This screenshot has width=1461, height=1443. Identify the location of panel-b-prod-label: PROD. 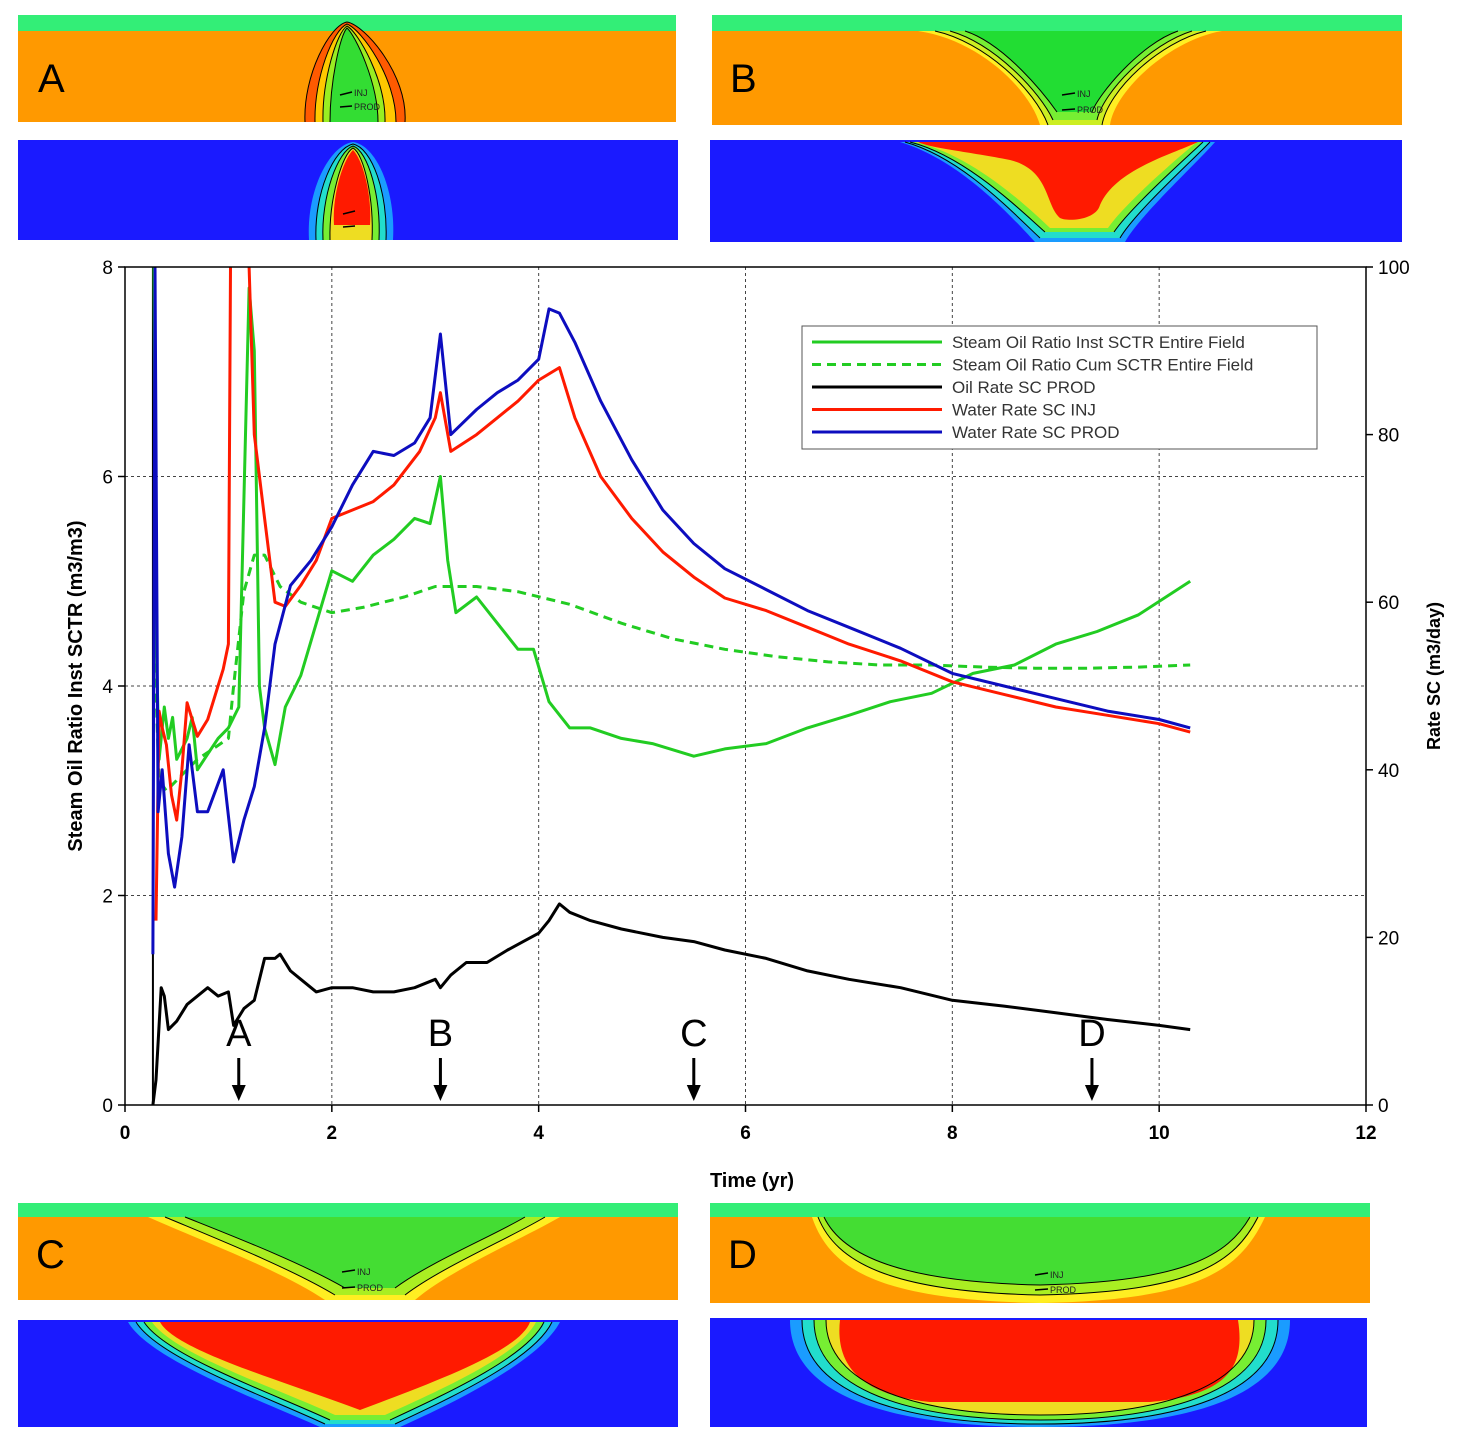
(1090, 110).